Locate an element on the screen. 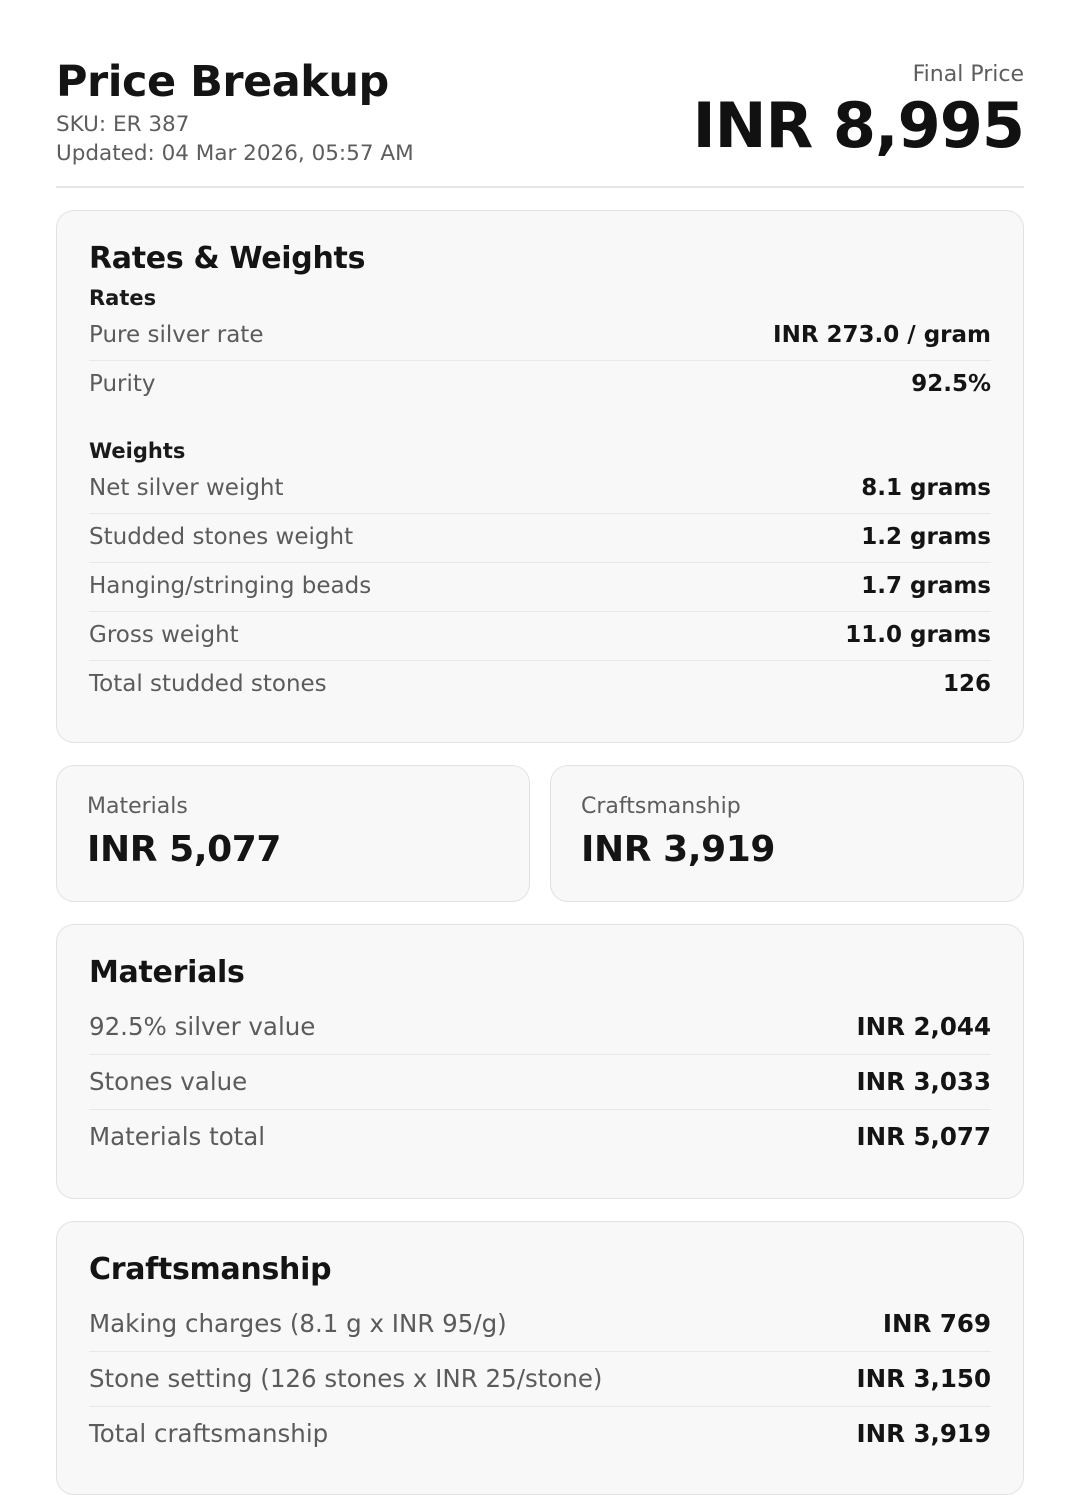  row-label: Total craftsmanship is located at coordinates (209, 1433).